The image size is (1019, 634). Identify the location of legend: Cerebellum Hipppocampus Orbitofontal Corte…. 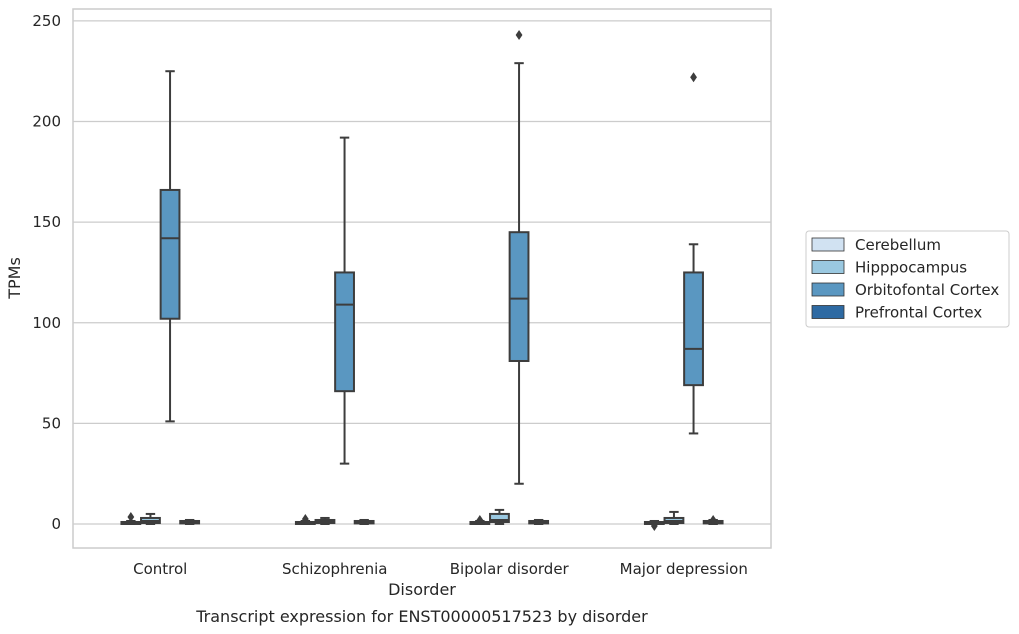
(907, 279).